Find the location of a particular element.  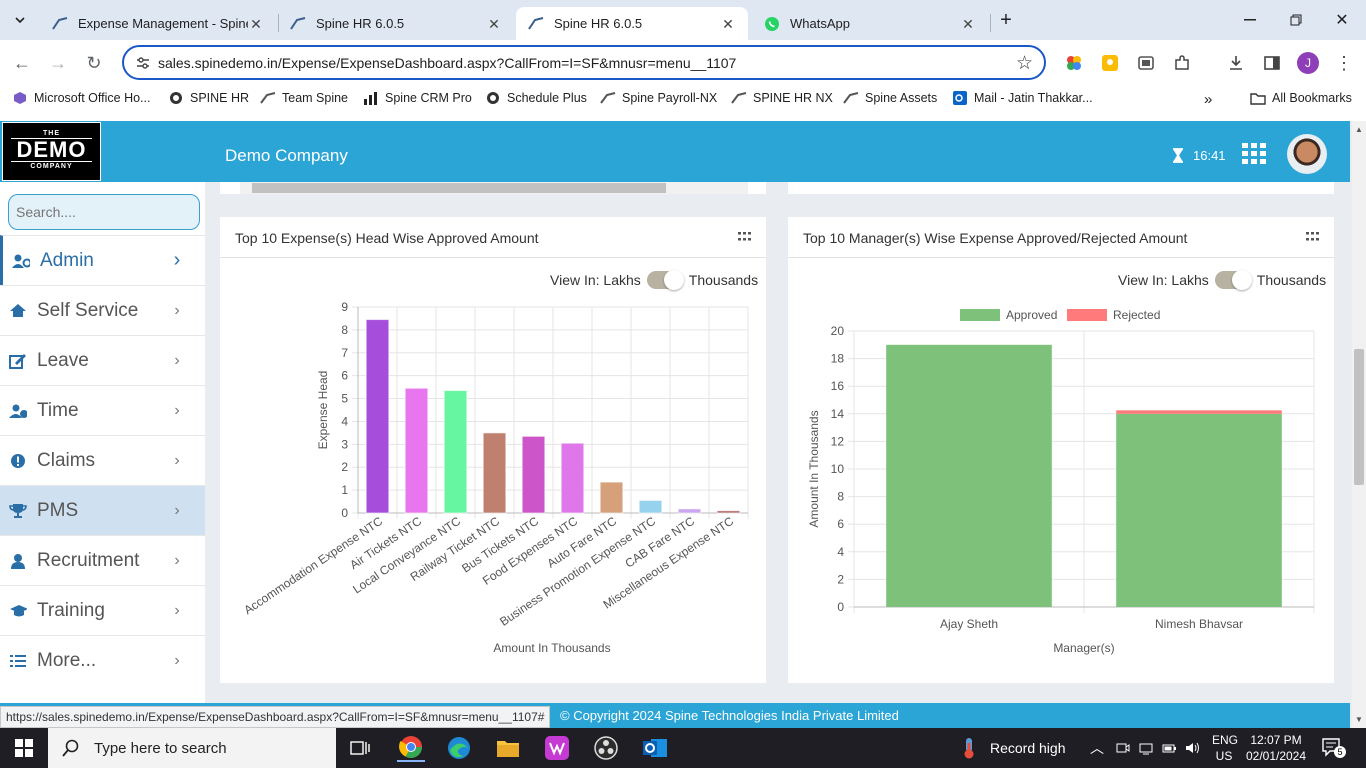

weather-widget: Record high is located at coordinates (1014, 748).